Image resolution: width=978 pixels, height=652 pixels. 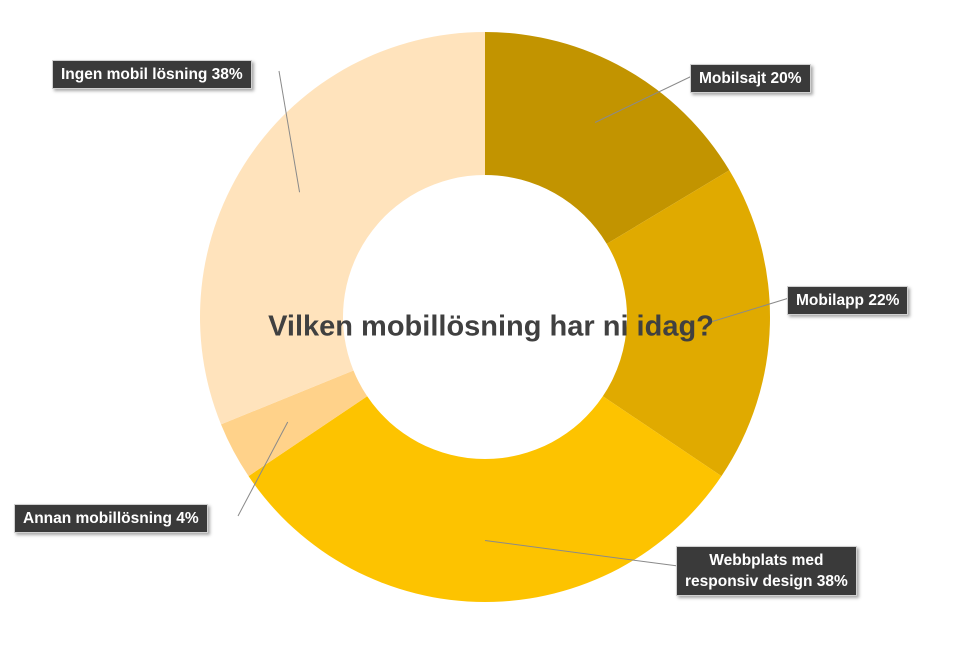 What do you see at coordinates (766, 560) in the screenshot?
I see `data-label-line: Webbplats med` at bounding box center [766, 560].